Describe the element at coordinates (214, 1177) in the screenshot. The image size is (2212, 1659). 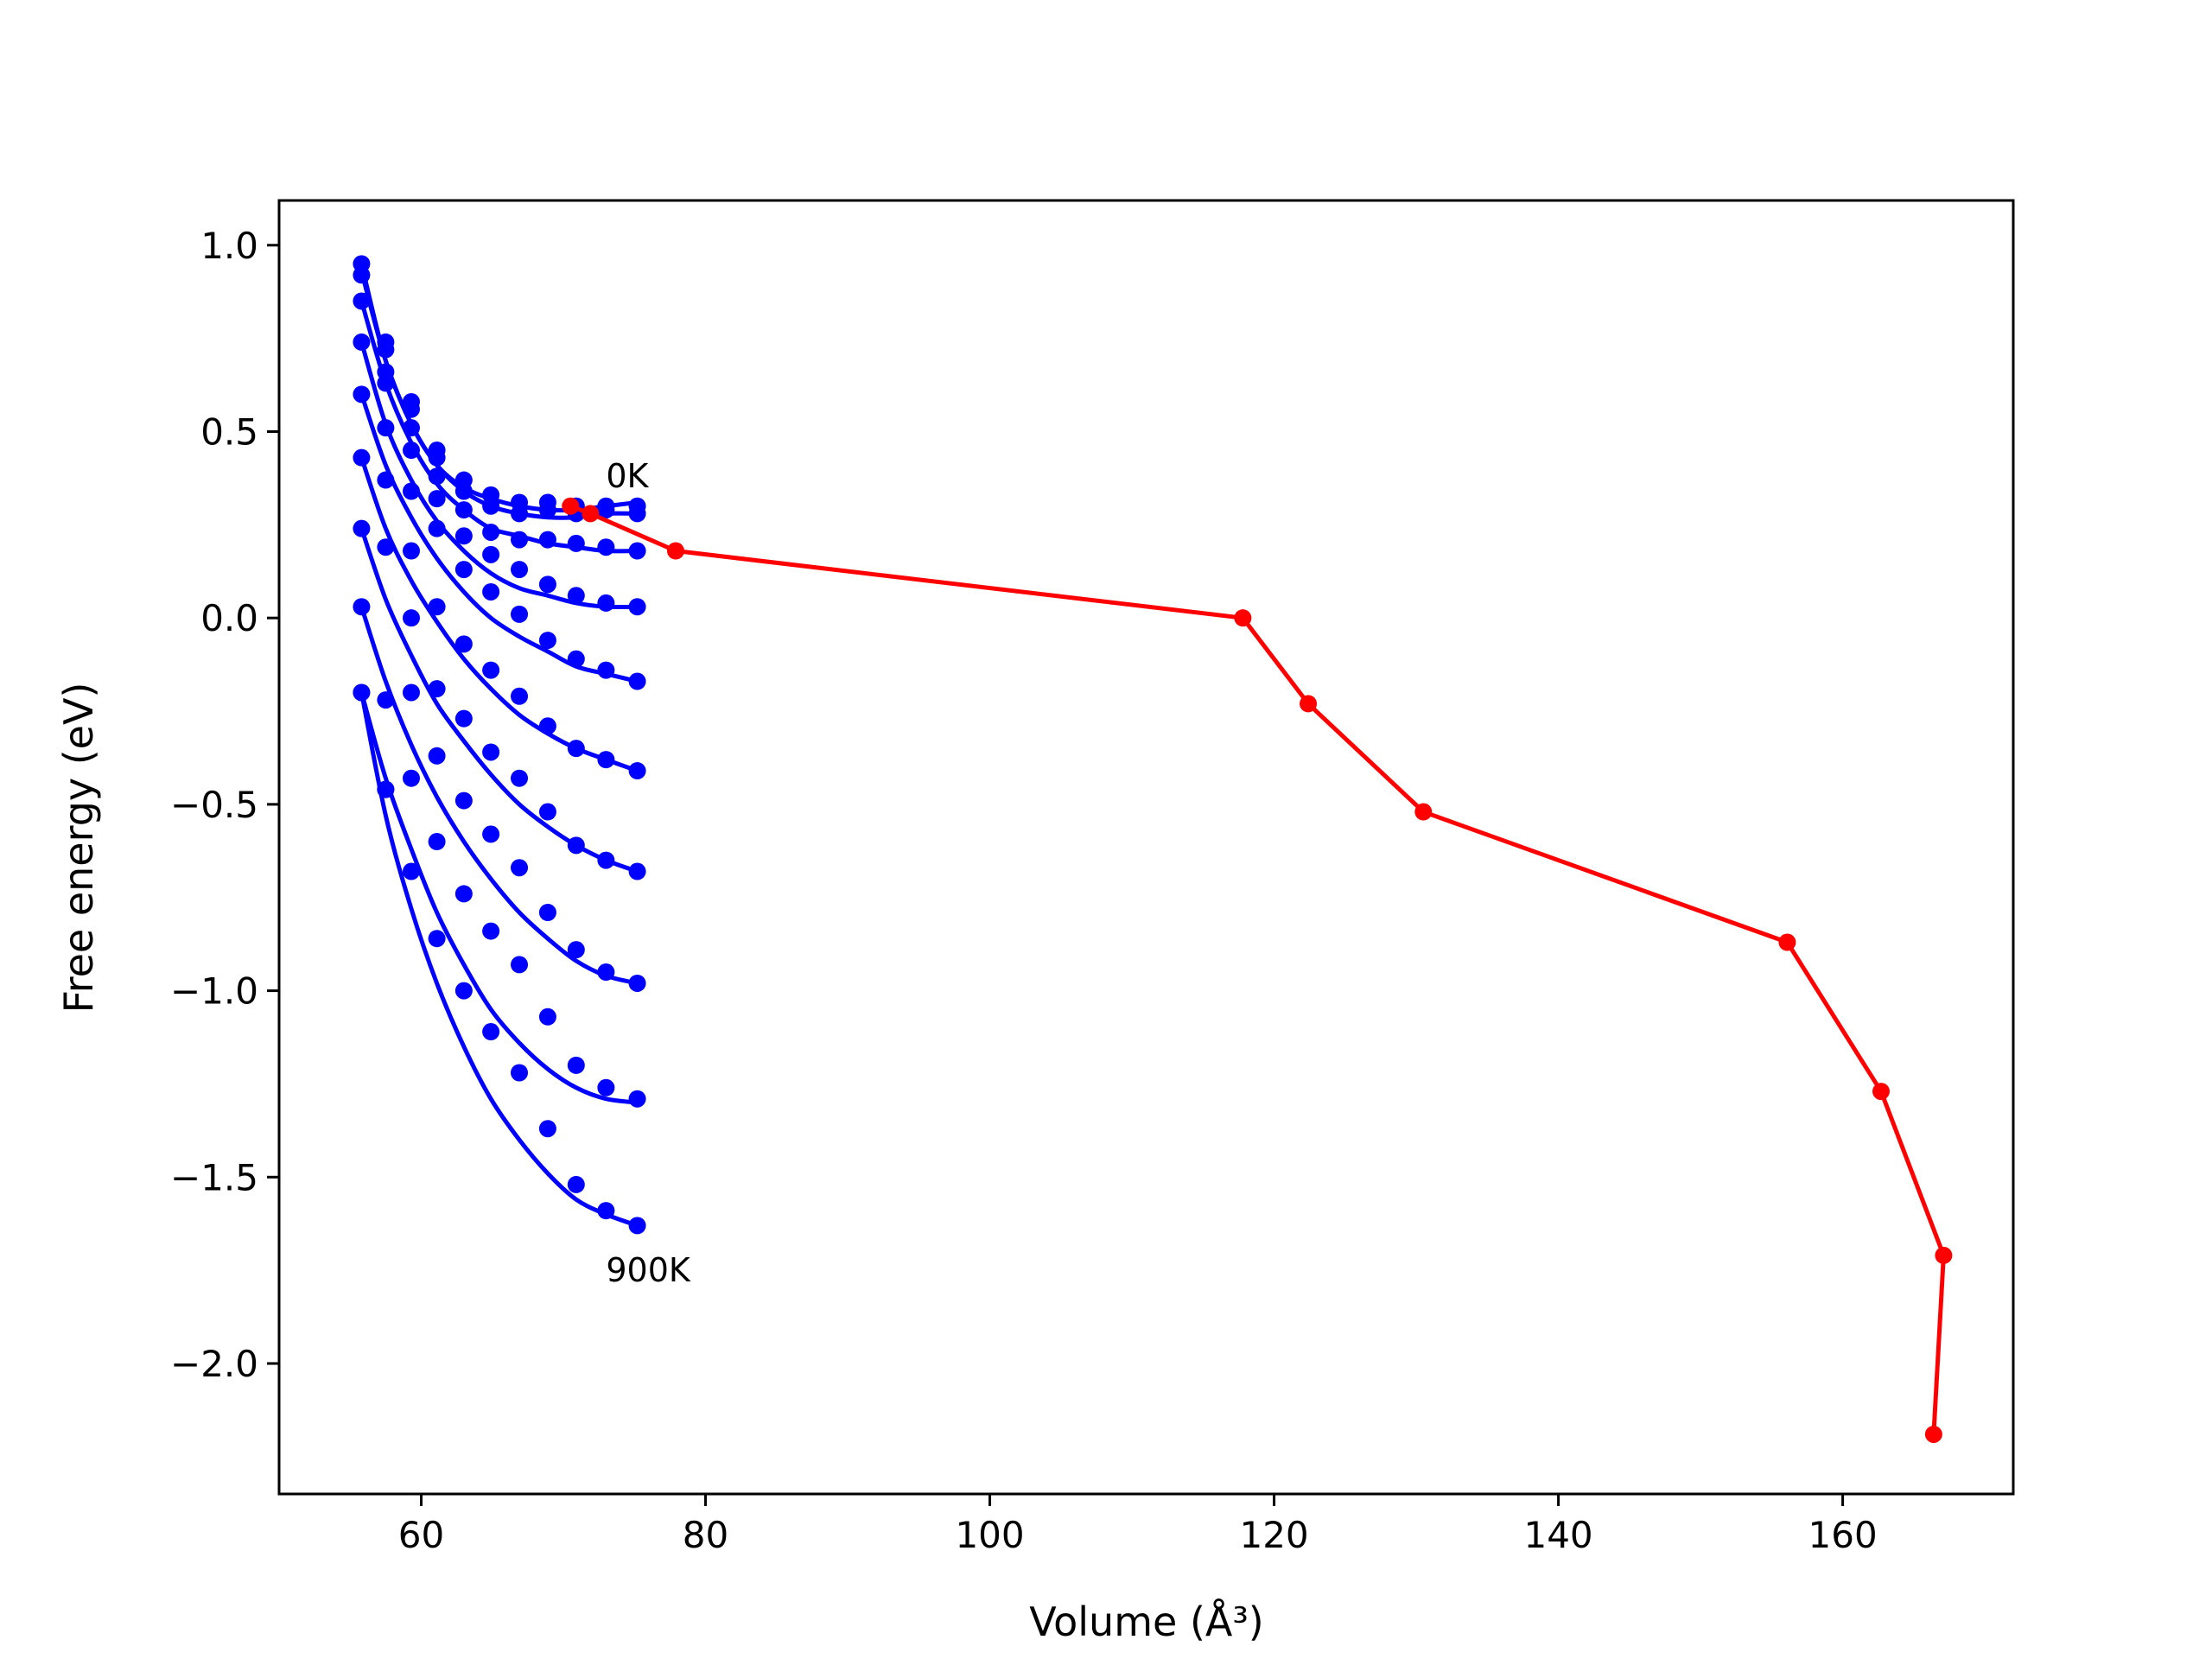
I see `y-tick-label: −1.5` at that location.